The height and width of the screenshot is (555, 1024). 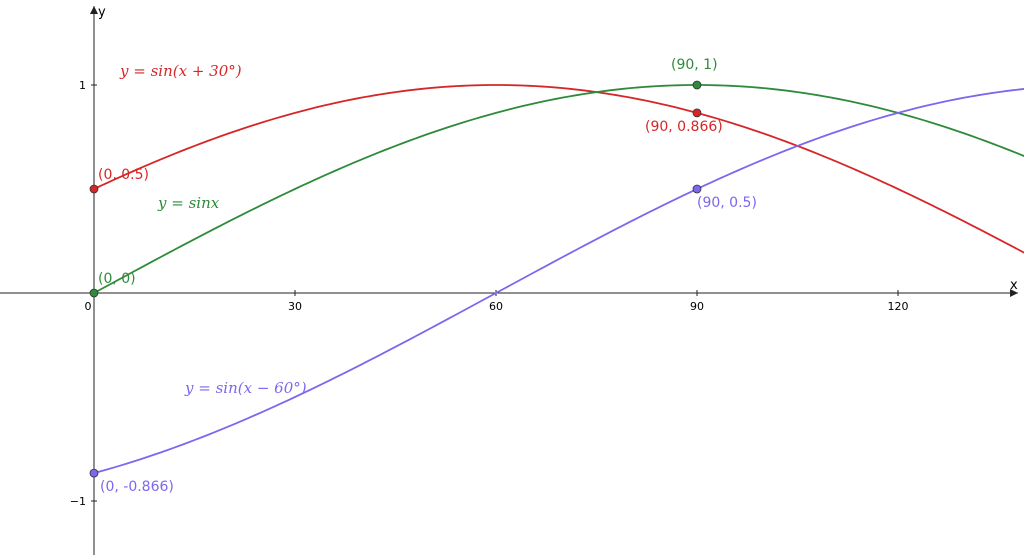 I want to click on y-axis-label: y, so click(x=102, y=12).